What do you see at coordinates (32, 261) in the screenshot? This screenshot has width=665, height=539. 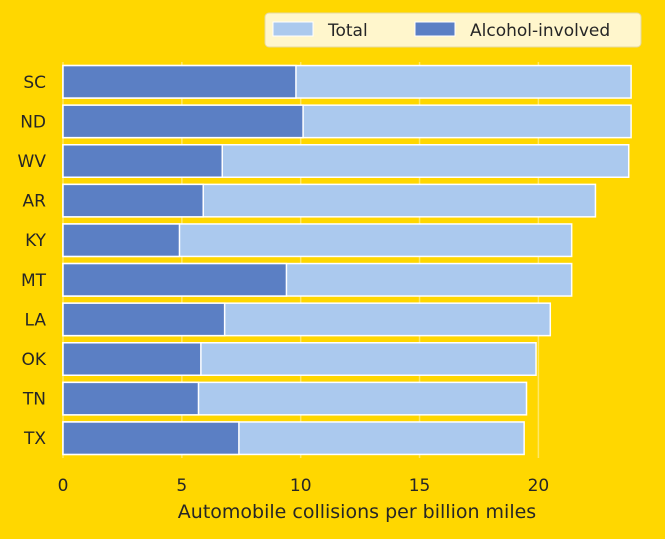 I see `y-tick-labels: SC ND WV AR KY MT LA OK TN TX` at bounding box center [32, 261].